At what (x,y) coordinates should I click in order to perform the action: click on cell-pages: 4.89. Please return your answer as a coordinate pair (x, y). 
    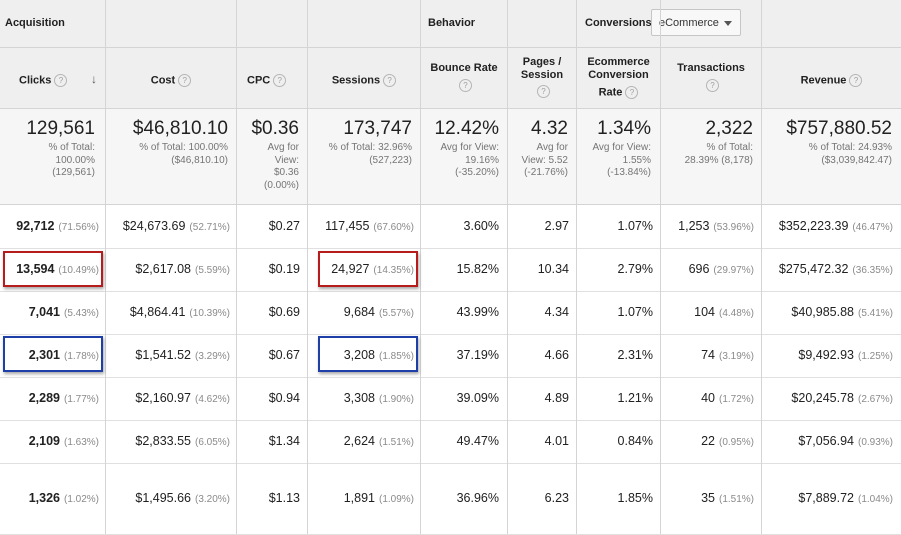
    Looking at the image, I should click on (538, 398).